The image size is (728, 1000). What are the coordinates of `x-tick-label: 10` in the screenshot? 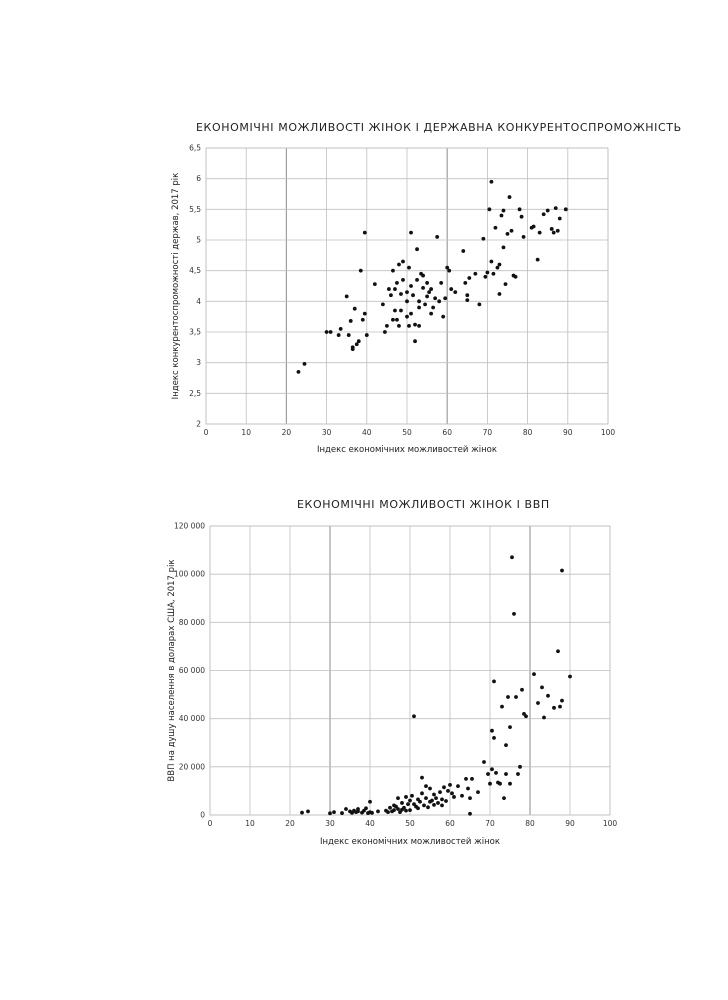 It's located at (246, 432).